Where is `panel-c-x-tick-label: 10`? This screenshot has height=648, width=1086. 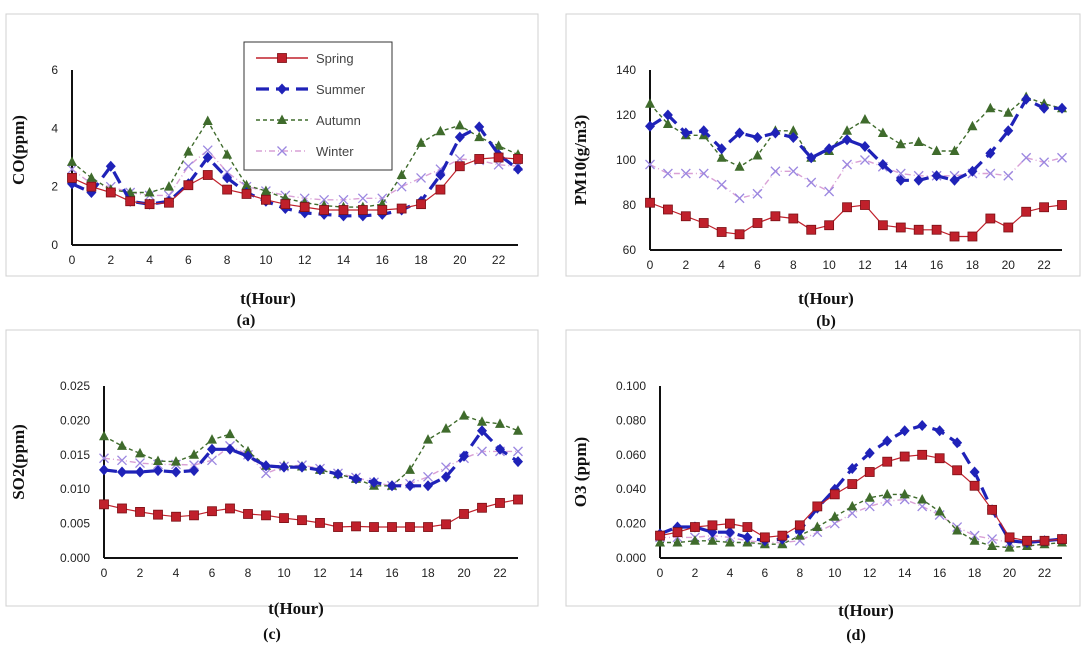
panel-c-x-tick-label: 10 is located at coordinates (284, 573).